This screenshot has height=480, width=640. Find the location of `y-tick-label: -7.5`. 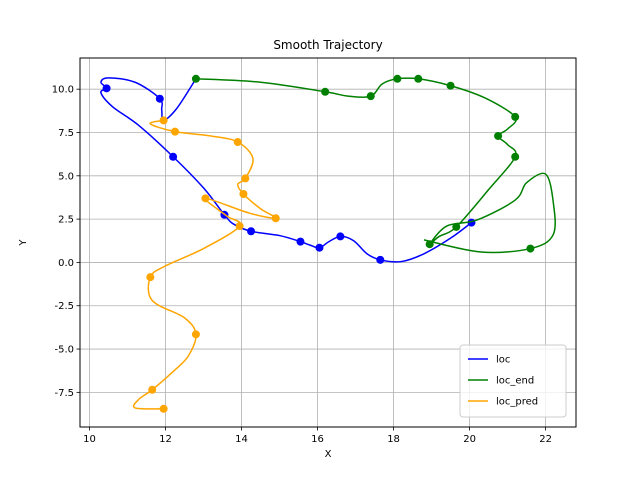

y-tick-label: -7.5 is located at coordinates (64, 393).